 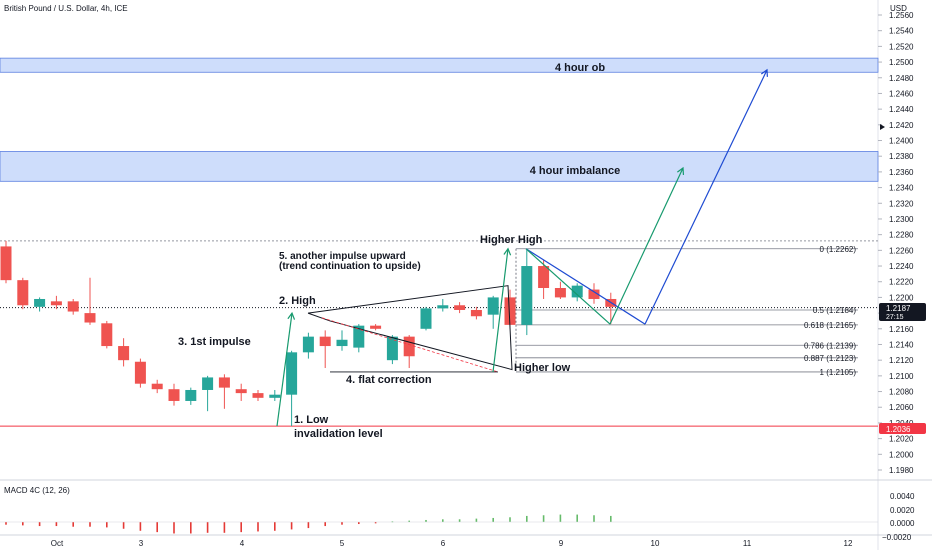 What do you see at coordinates (901, 141) in the screenshot?
I see `price-tick-label: 1.2400` at bounding box center [901, 141].